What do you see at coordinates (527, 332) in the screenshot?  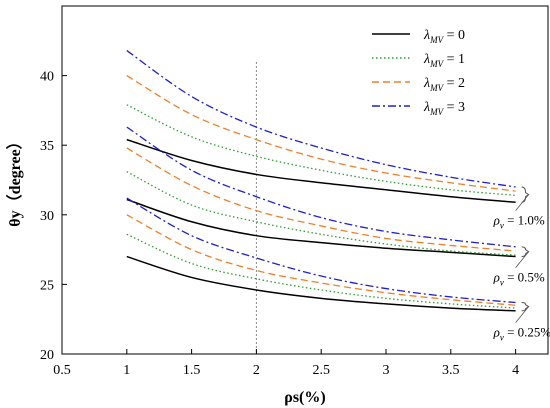 I see `group-label-value: = 0.25%` at bounding box center [527, 332].